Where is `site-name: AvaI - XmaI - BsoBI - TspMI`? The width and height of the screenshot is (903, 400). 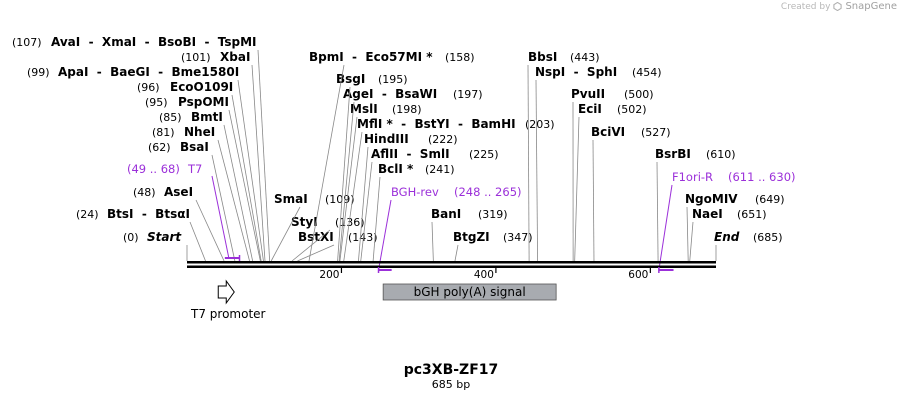
site-name: AvaI - XmaI - BsoBI - TspMI is located at coordinates (154, 42).